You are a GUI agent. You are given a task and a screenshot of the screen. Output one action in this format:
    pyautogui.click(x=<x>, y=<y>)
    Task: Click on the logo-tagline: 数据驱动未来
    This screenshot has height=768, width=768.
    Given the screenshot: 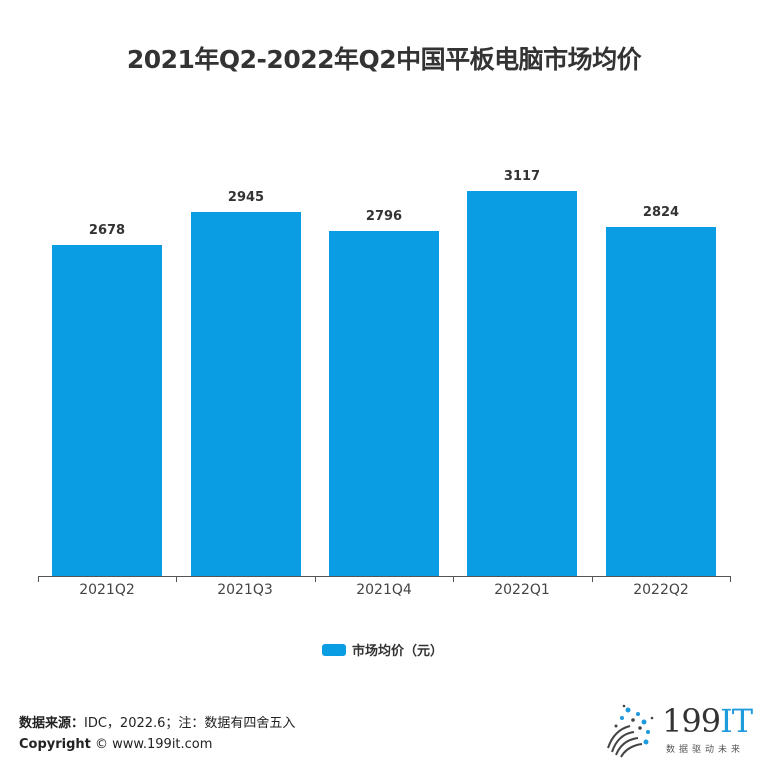 What is the action you would take?
    pyautogui.click(x=705, y=750)
    